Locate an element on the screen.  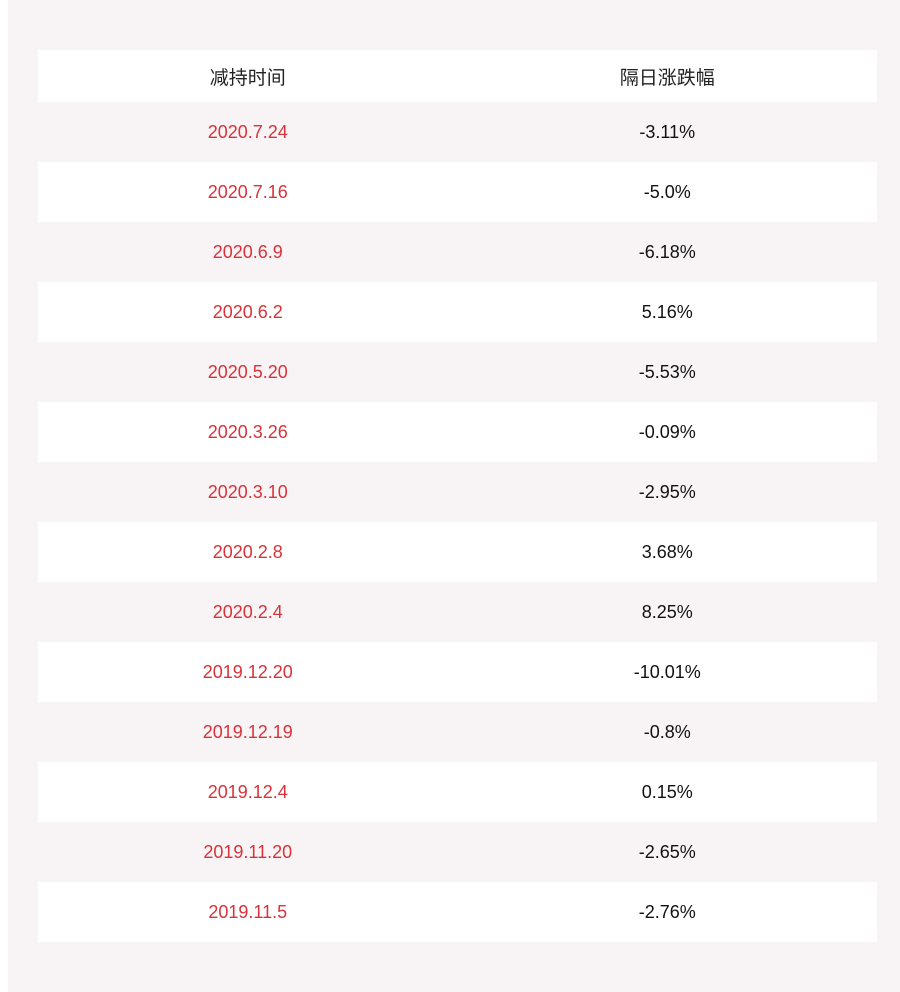
table-row: 2019.12.19 -0.8% is located at coordinates (457, 732).